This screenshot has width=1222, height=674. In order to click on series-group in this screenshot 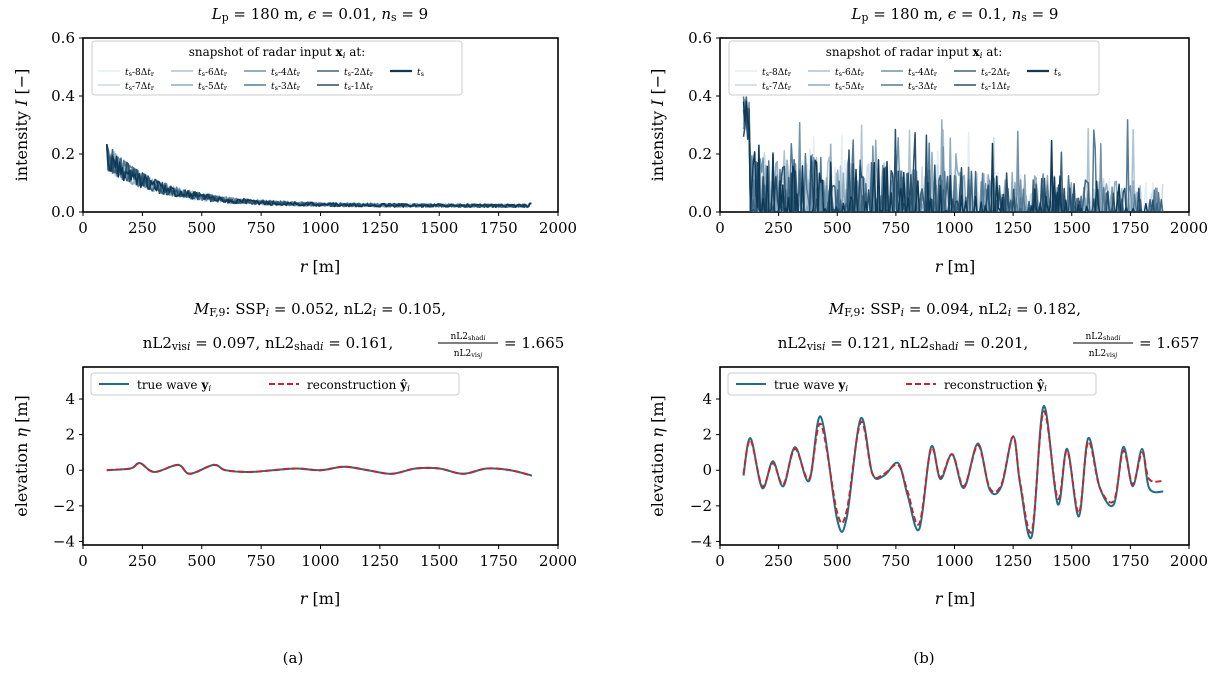, I will do `click(953, 154)`.